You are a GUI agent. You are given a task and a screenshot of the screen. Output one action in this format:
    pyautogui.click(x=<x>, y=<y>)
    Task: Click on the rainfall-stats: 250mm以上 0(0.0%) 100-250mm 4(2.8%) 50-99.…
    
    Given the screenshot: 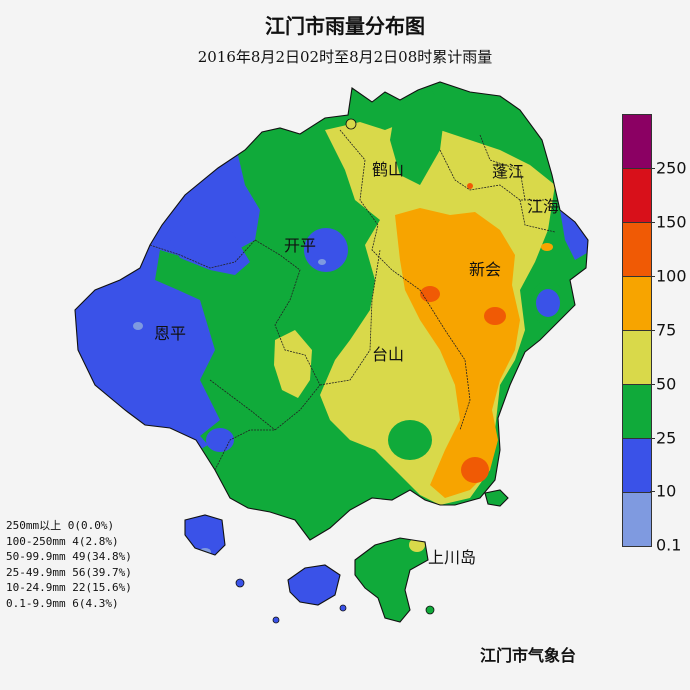 What is the action you would take?
    pyautogui.click(x=69, y=564)
    